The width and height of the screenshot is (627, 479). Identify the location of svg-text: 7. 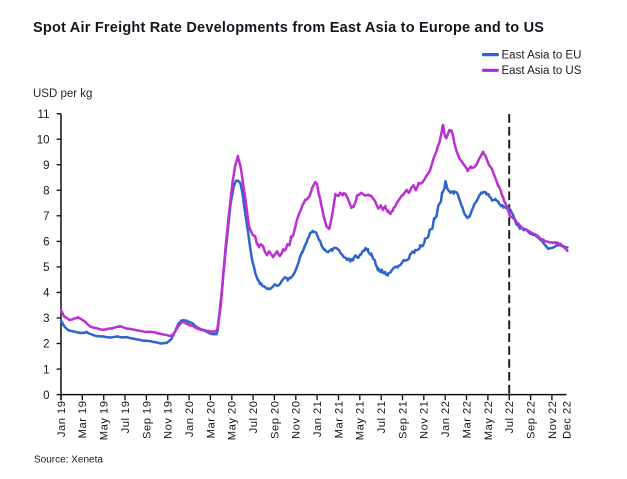
(46, 217).